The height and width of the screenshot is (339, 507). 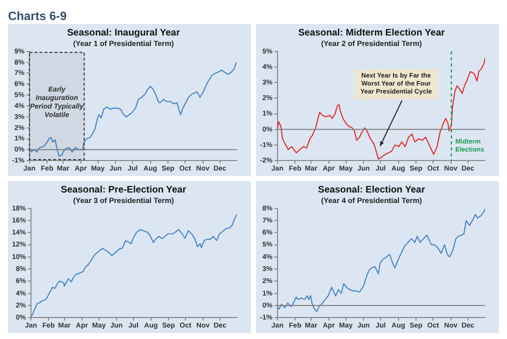 What do you see at coordinates (372, 190) in the screenshot?
I see `chart-title: Seasonal: Election Year` at bounding box center [372, 190].